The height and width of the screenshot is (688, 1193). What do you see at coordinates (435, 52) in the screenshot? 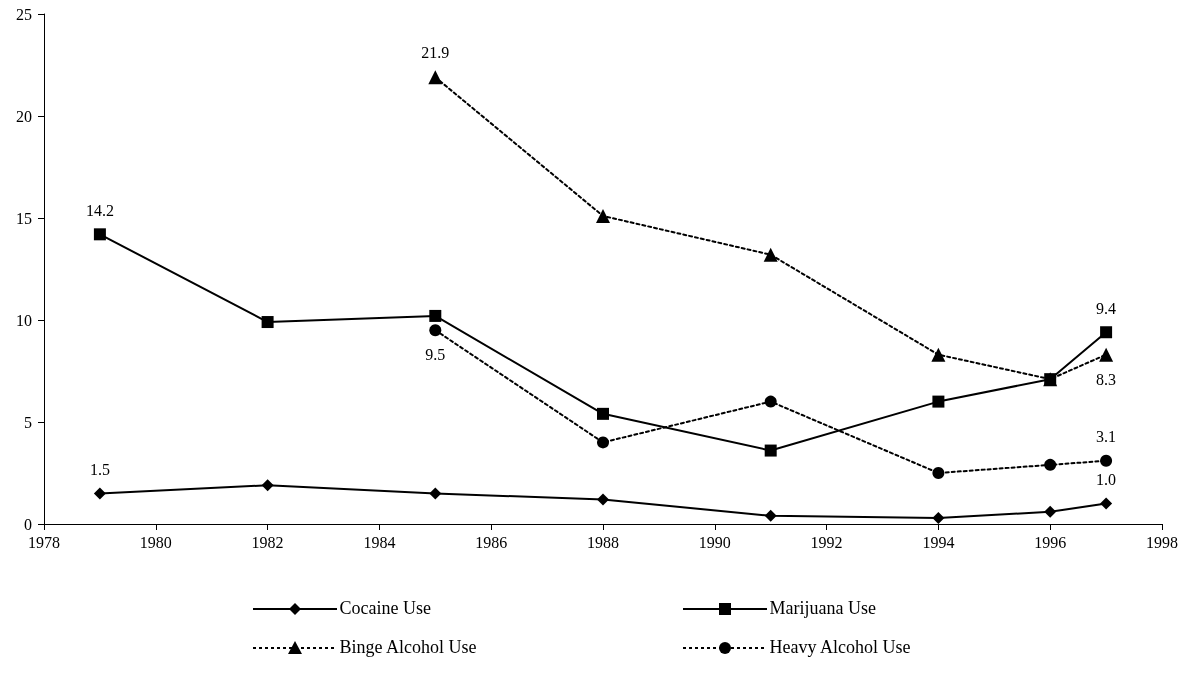
I see `data-label: 21.9` at bounding box center [435, 52].